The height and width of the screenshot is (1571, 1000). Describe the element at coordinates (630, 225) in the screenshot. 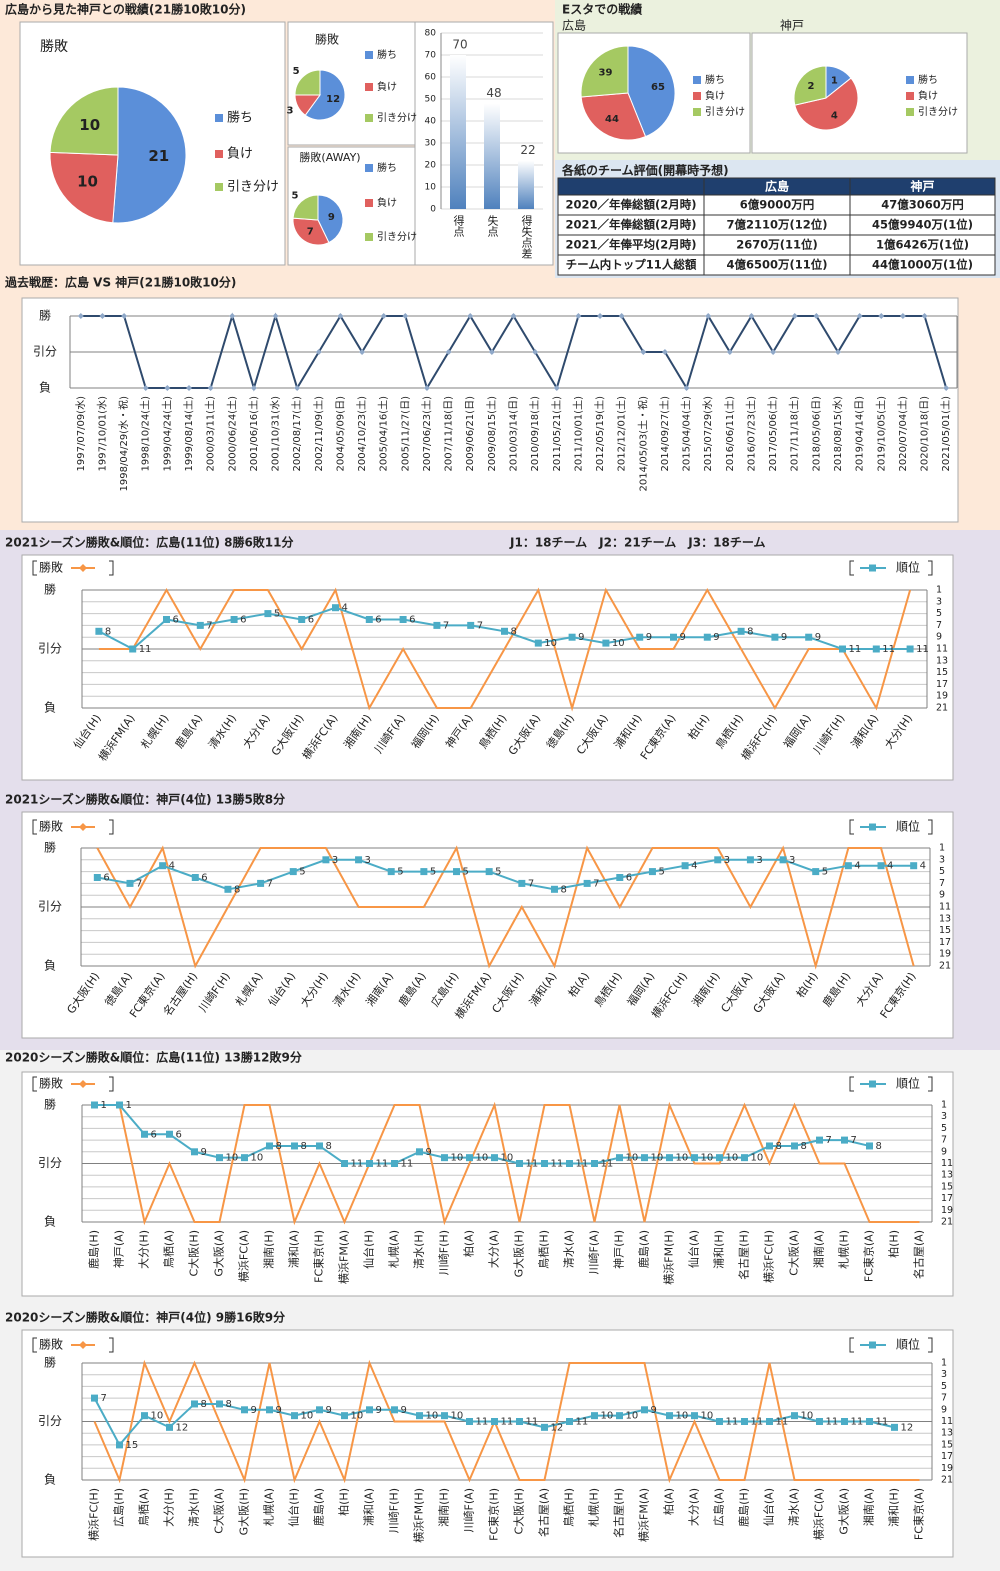

I see `table-cell-text: 2021／年俸総額(2月時)` at that location.